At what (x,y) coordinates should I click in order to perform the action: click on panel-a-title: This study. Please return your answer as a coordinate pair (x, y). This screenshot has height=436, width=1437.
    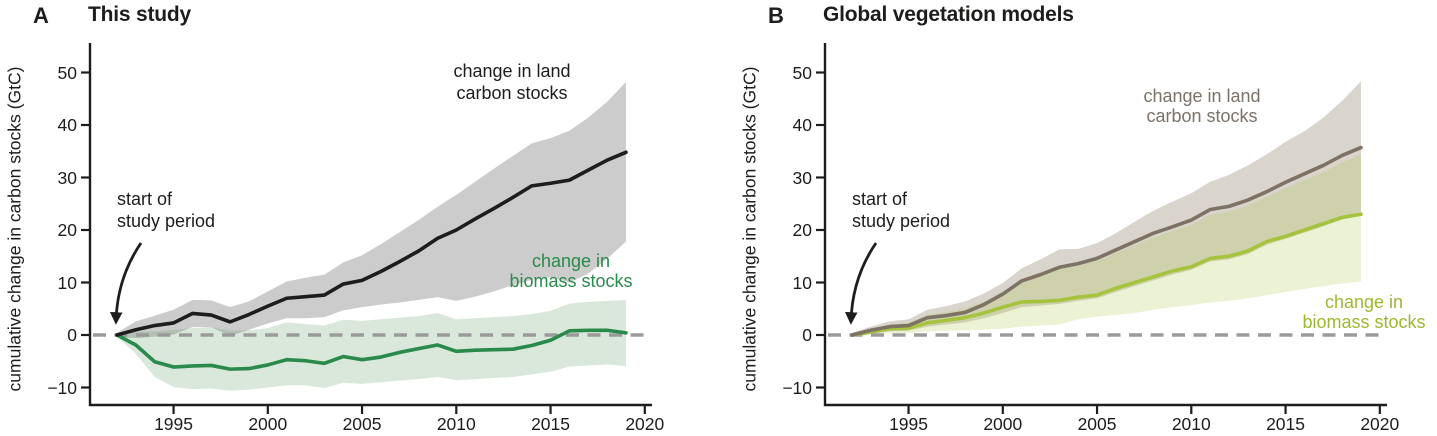
    Looking at the image, I should click on (140, 14).